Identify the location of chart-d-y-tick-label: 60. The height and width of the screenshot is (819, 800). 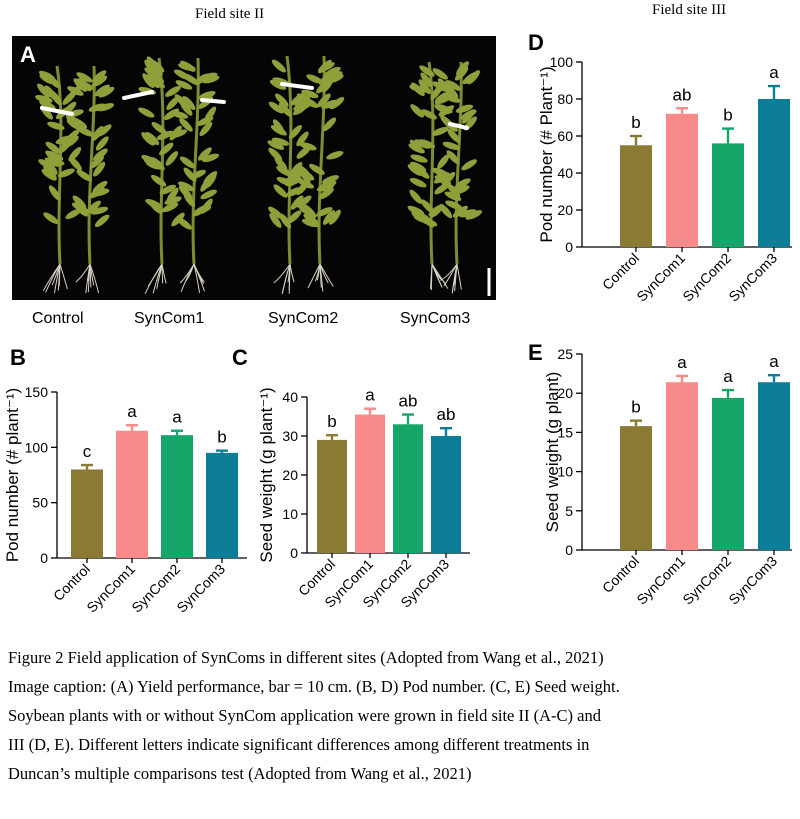
(565, 136).